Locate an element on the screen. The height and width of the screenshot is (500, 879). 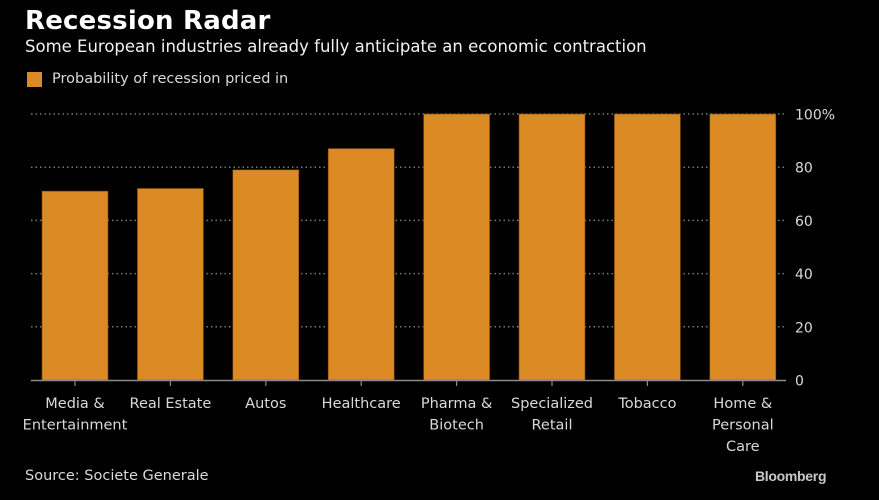
x-tick-label: Real Estate is located at coordinates (171, 404).